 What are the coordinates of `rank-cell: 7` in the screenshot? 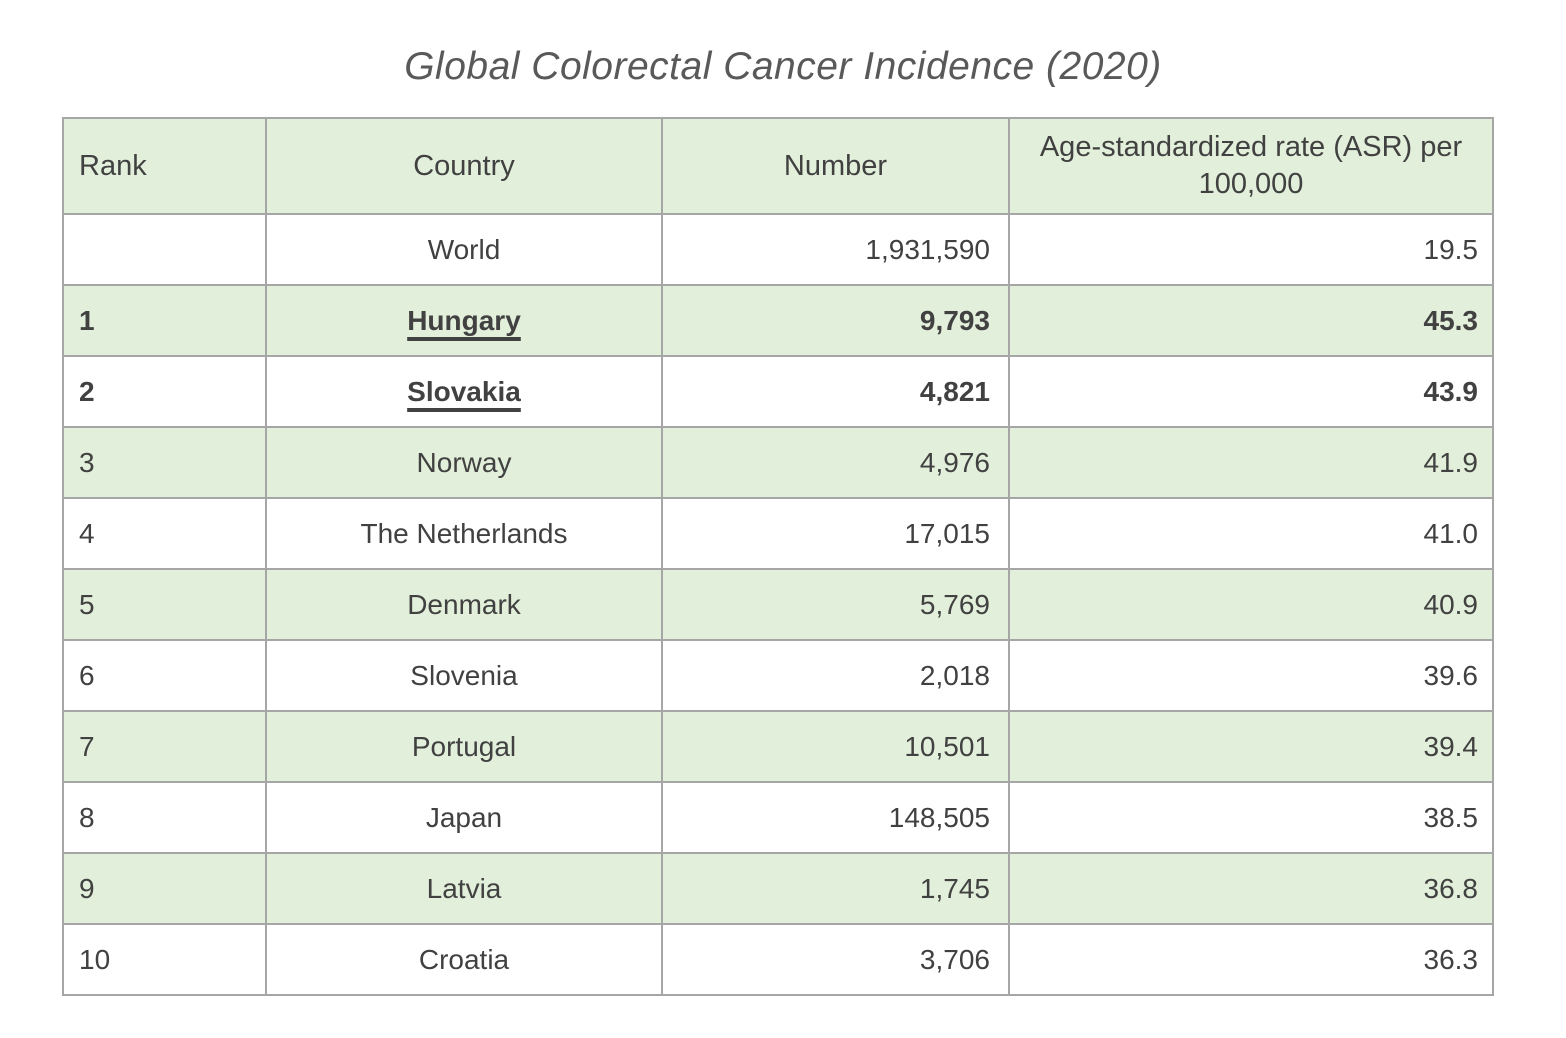 It's located at (164, 746).